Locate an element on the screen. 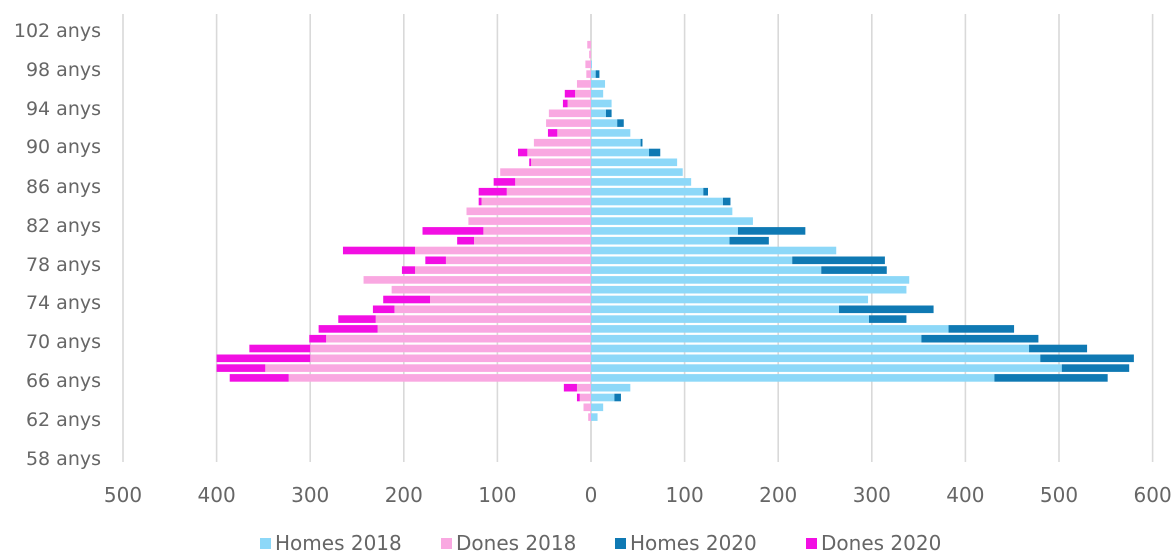 Image resolution: width=1176 pixels, height=558 pixels. y-tick-label: 90 anys is located at coordinates (63, 147).